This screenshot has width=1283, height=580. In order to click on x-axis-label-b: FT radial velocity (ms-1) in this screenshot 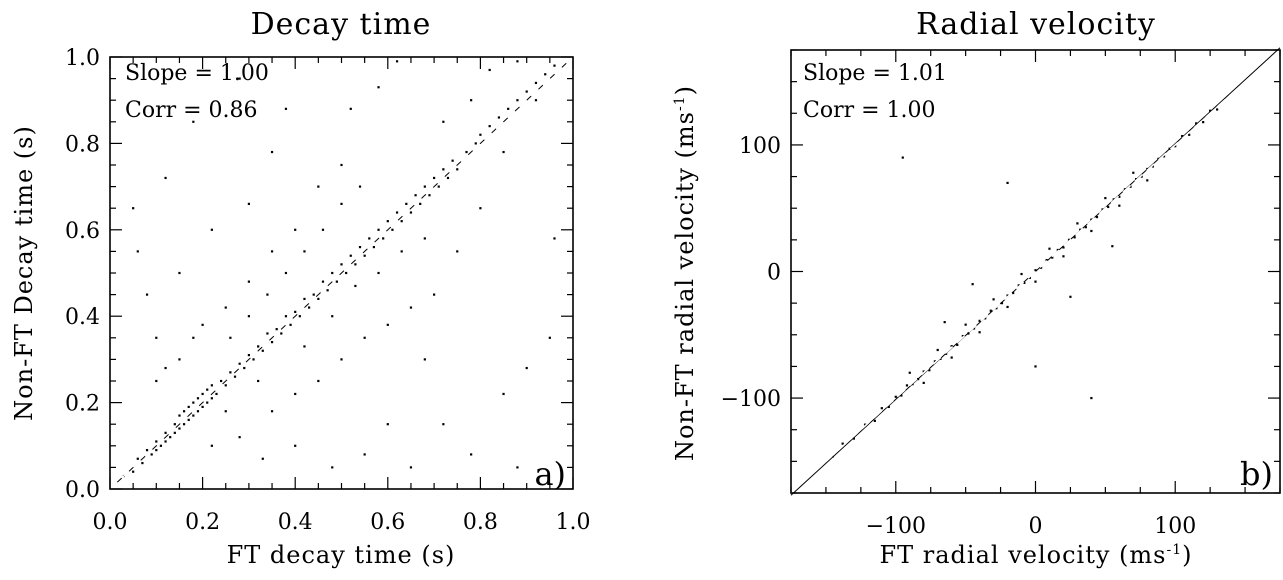, I will do `click(1035, 555)`.